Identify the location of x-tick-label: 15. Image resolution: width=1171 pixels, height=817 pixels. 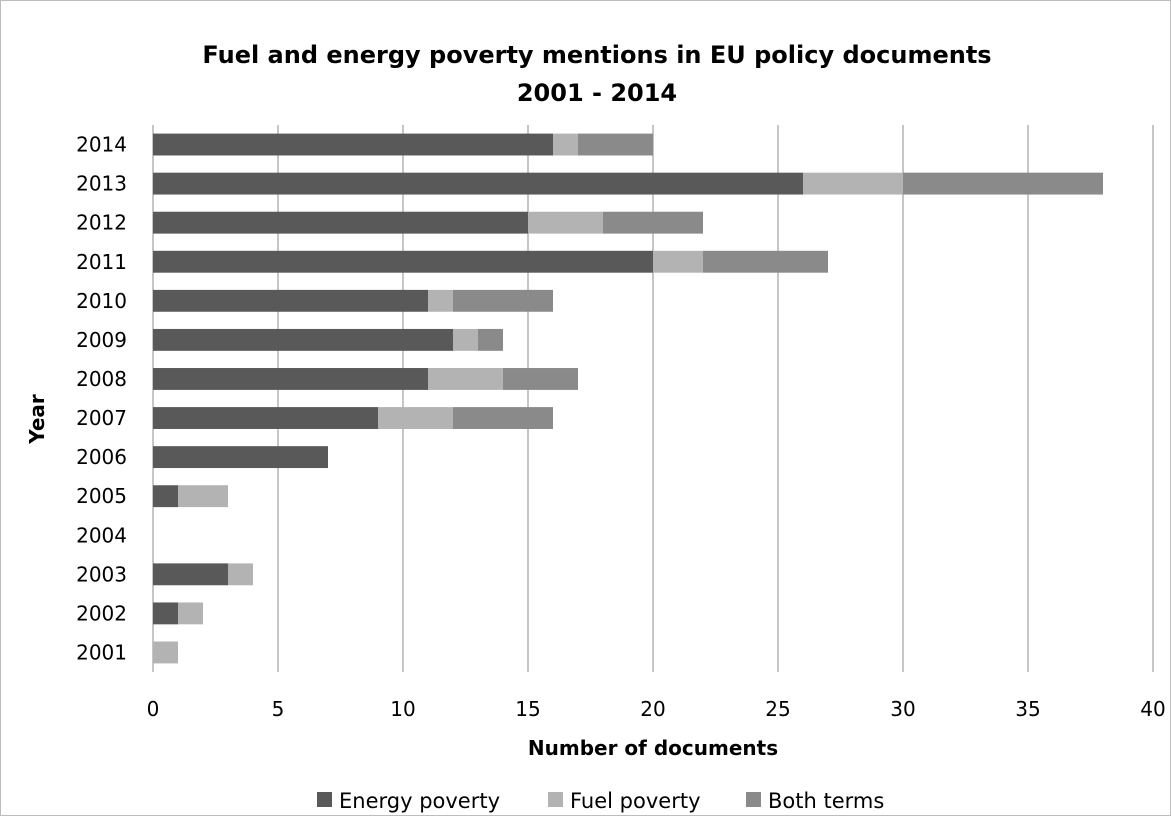
(527, 709).